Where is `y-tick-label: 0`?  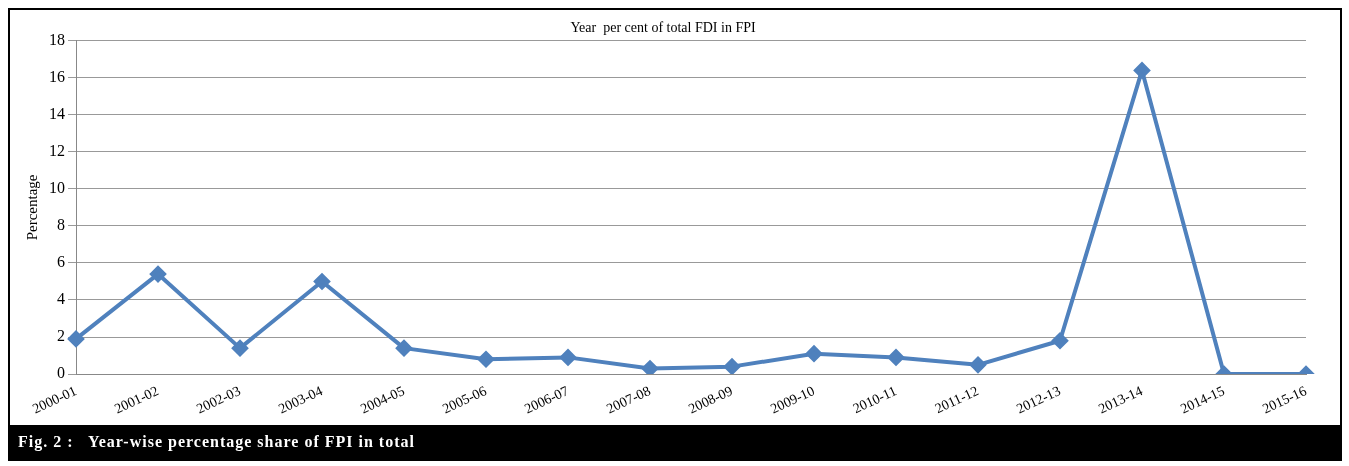 y-tick-label: 0 is located at coordinates (61, 373).